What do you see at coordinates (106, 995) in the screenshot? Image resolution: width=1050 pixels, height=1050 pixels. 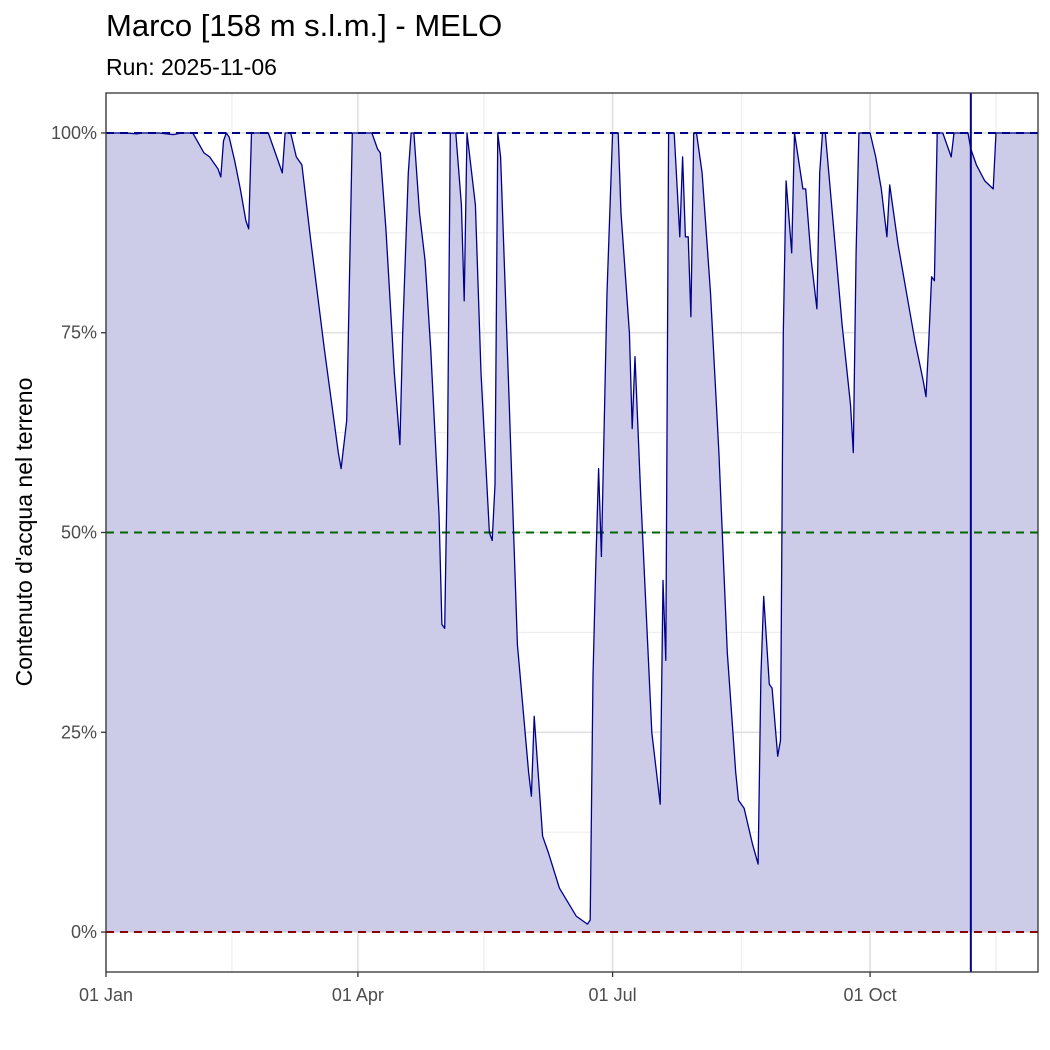 I see `x-tick-label: 01 Jan` at bounding box center [106, 995].